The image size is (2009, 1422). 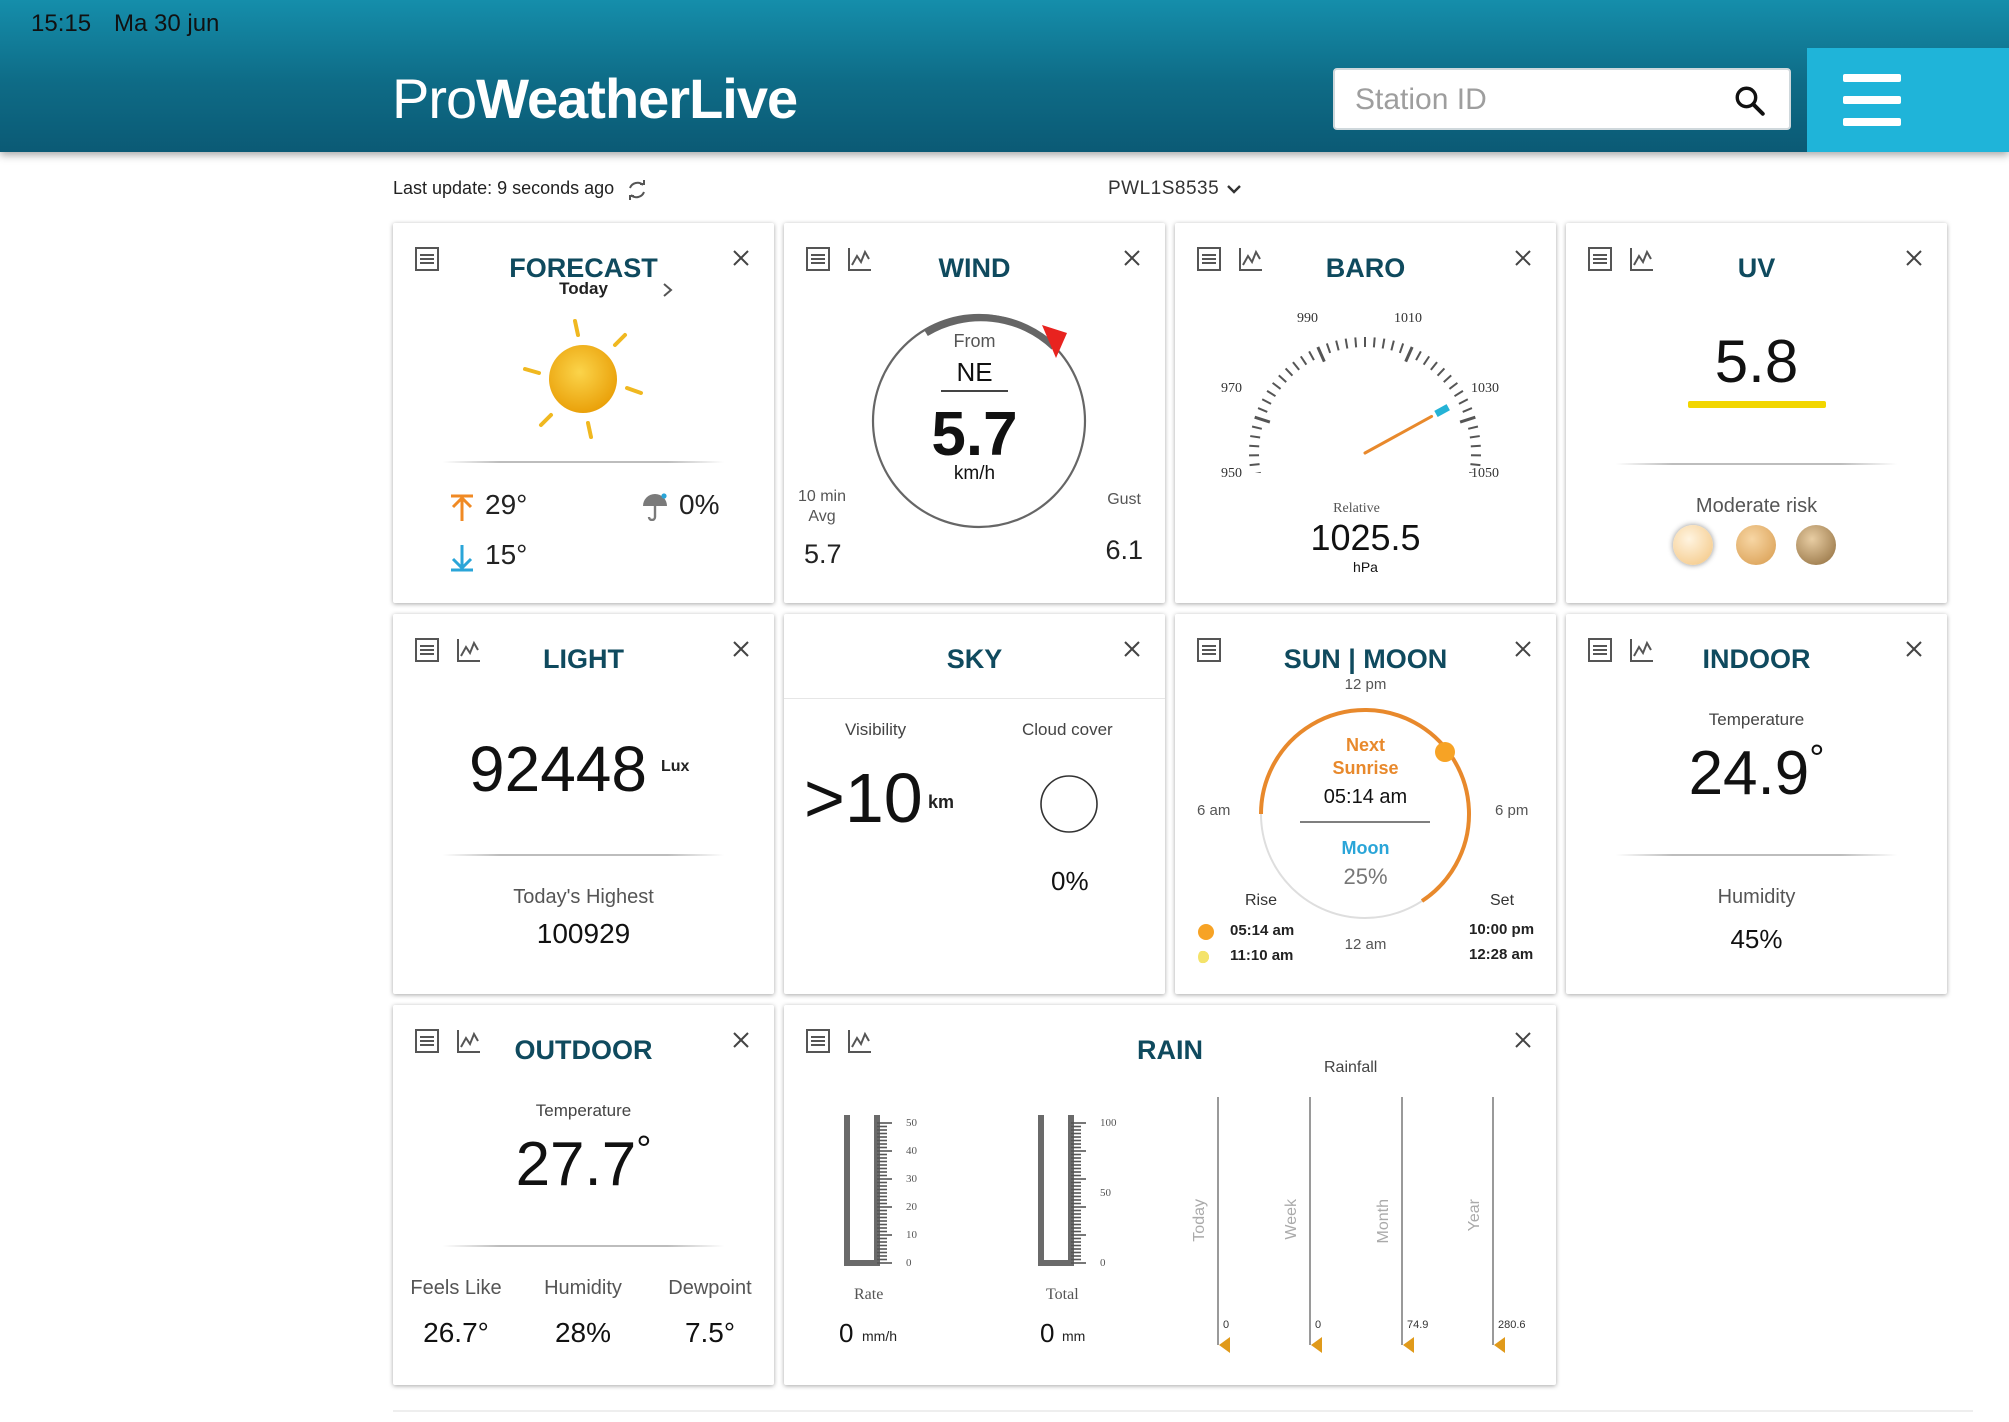 What do you see at coordinates (1442, 411) in the screenshot?
I see `baro-value-marker` at bounding box center [1442, 411].